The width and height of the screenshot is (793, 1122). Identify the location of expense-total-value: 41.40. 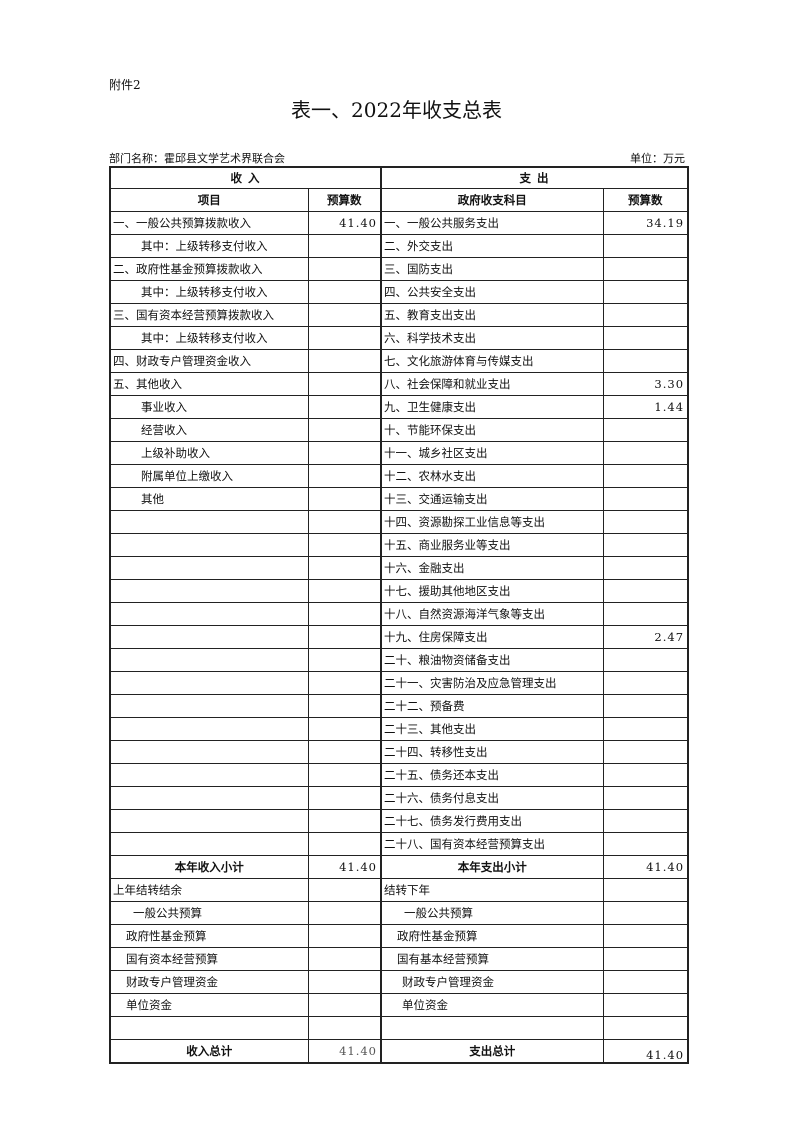
(645, 1051).